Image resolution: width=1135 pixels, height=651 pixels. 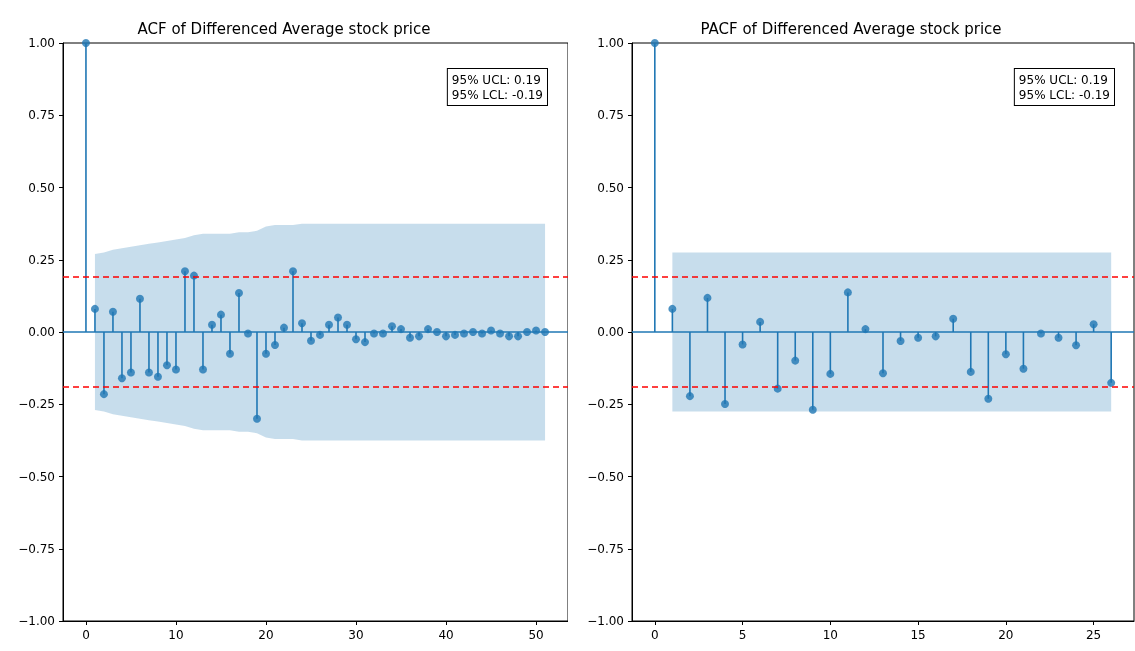 What do you see at coordinates (356, 635) in the screenshot?
I see `x-tick-label: 30` at bounding box center [356, 635].